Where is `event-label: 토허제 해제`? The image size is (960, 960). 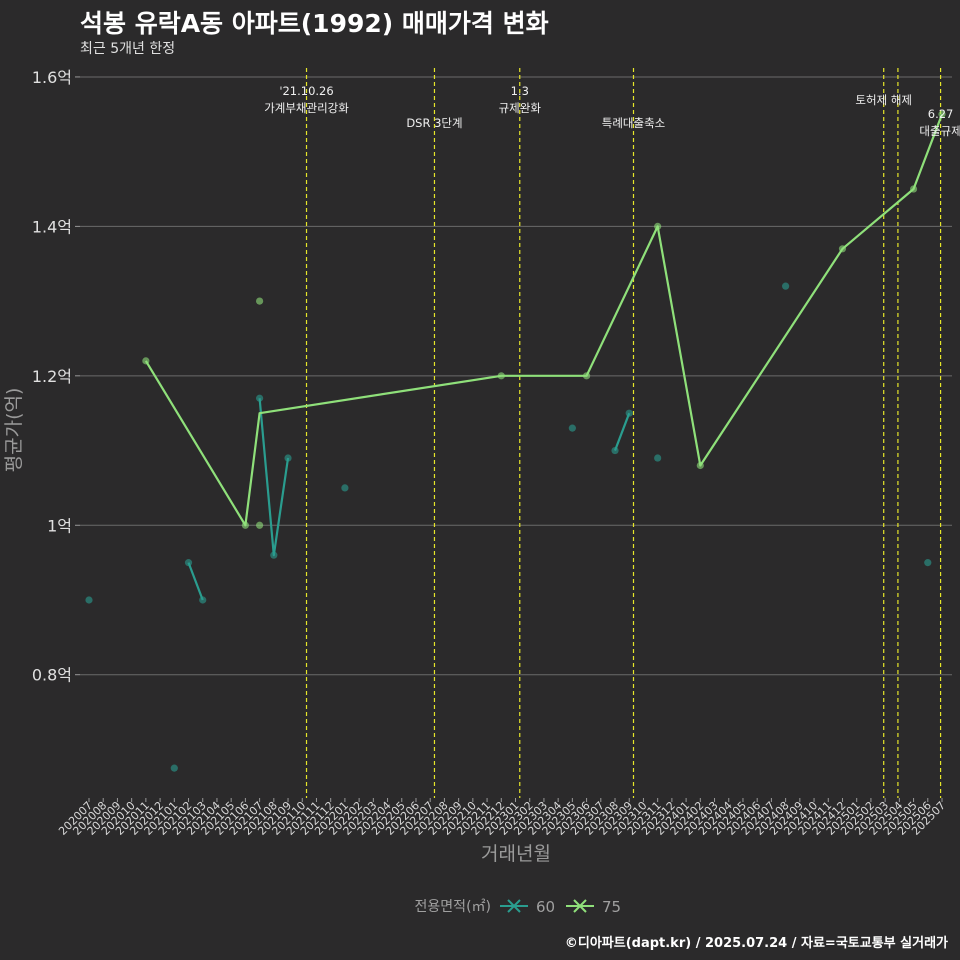 event-label: 토허제 해제 is located at coordinates (883, 100).